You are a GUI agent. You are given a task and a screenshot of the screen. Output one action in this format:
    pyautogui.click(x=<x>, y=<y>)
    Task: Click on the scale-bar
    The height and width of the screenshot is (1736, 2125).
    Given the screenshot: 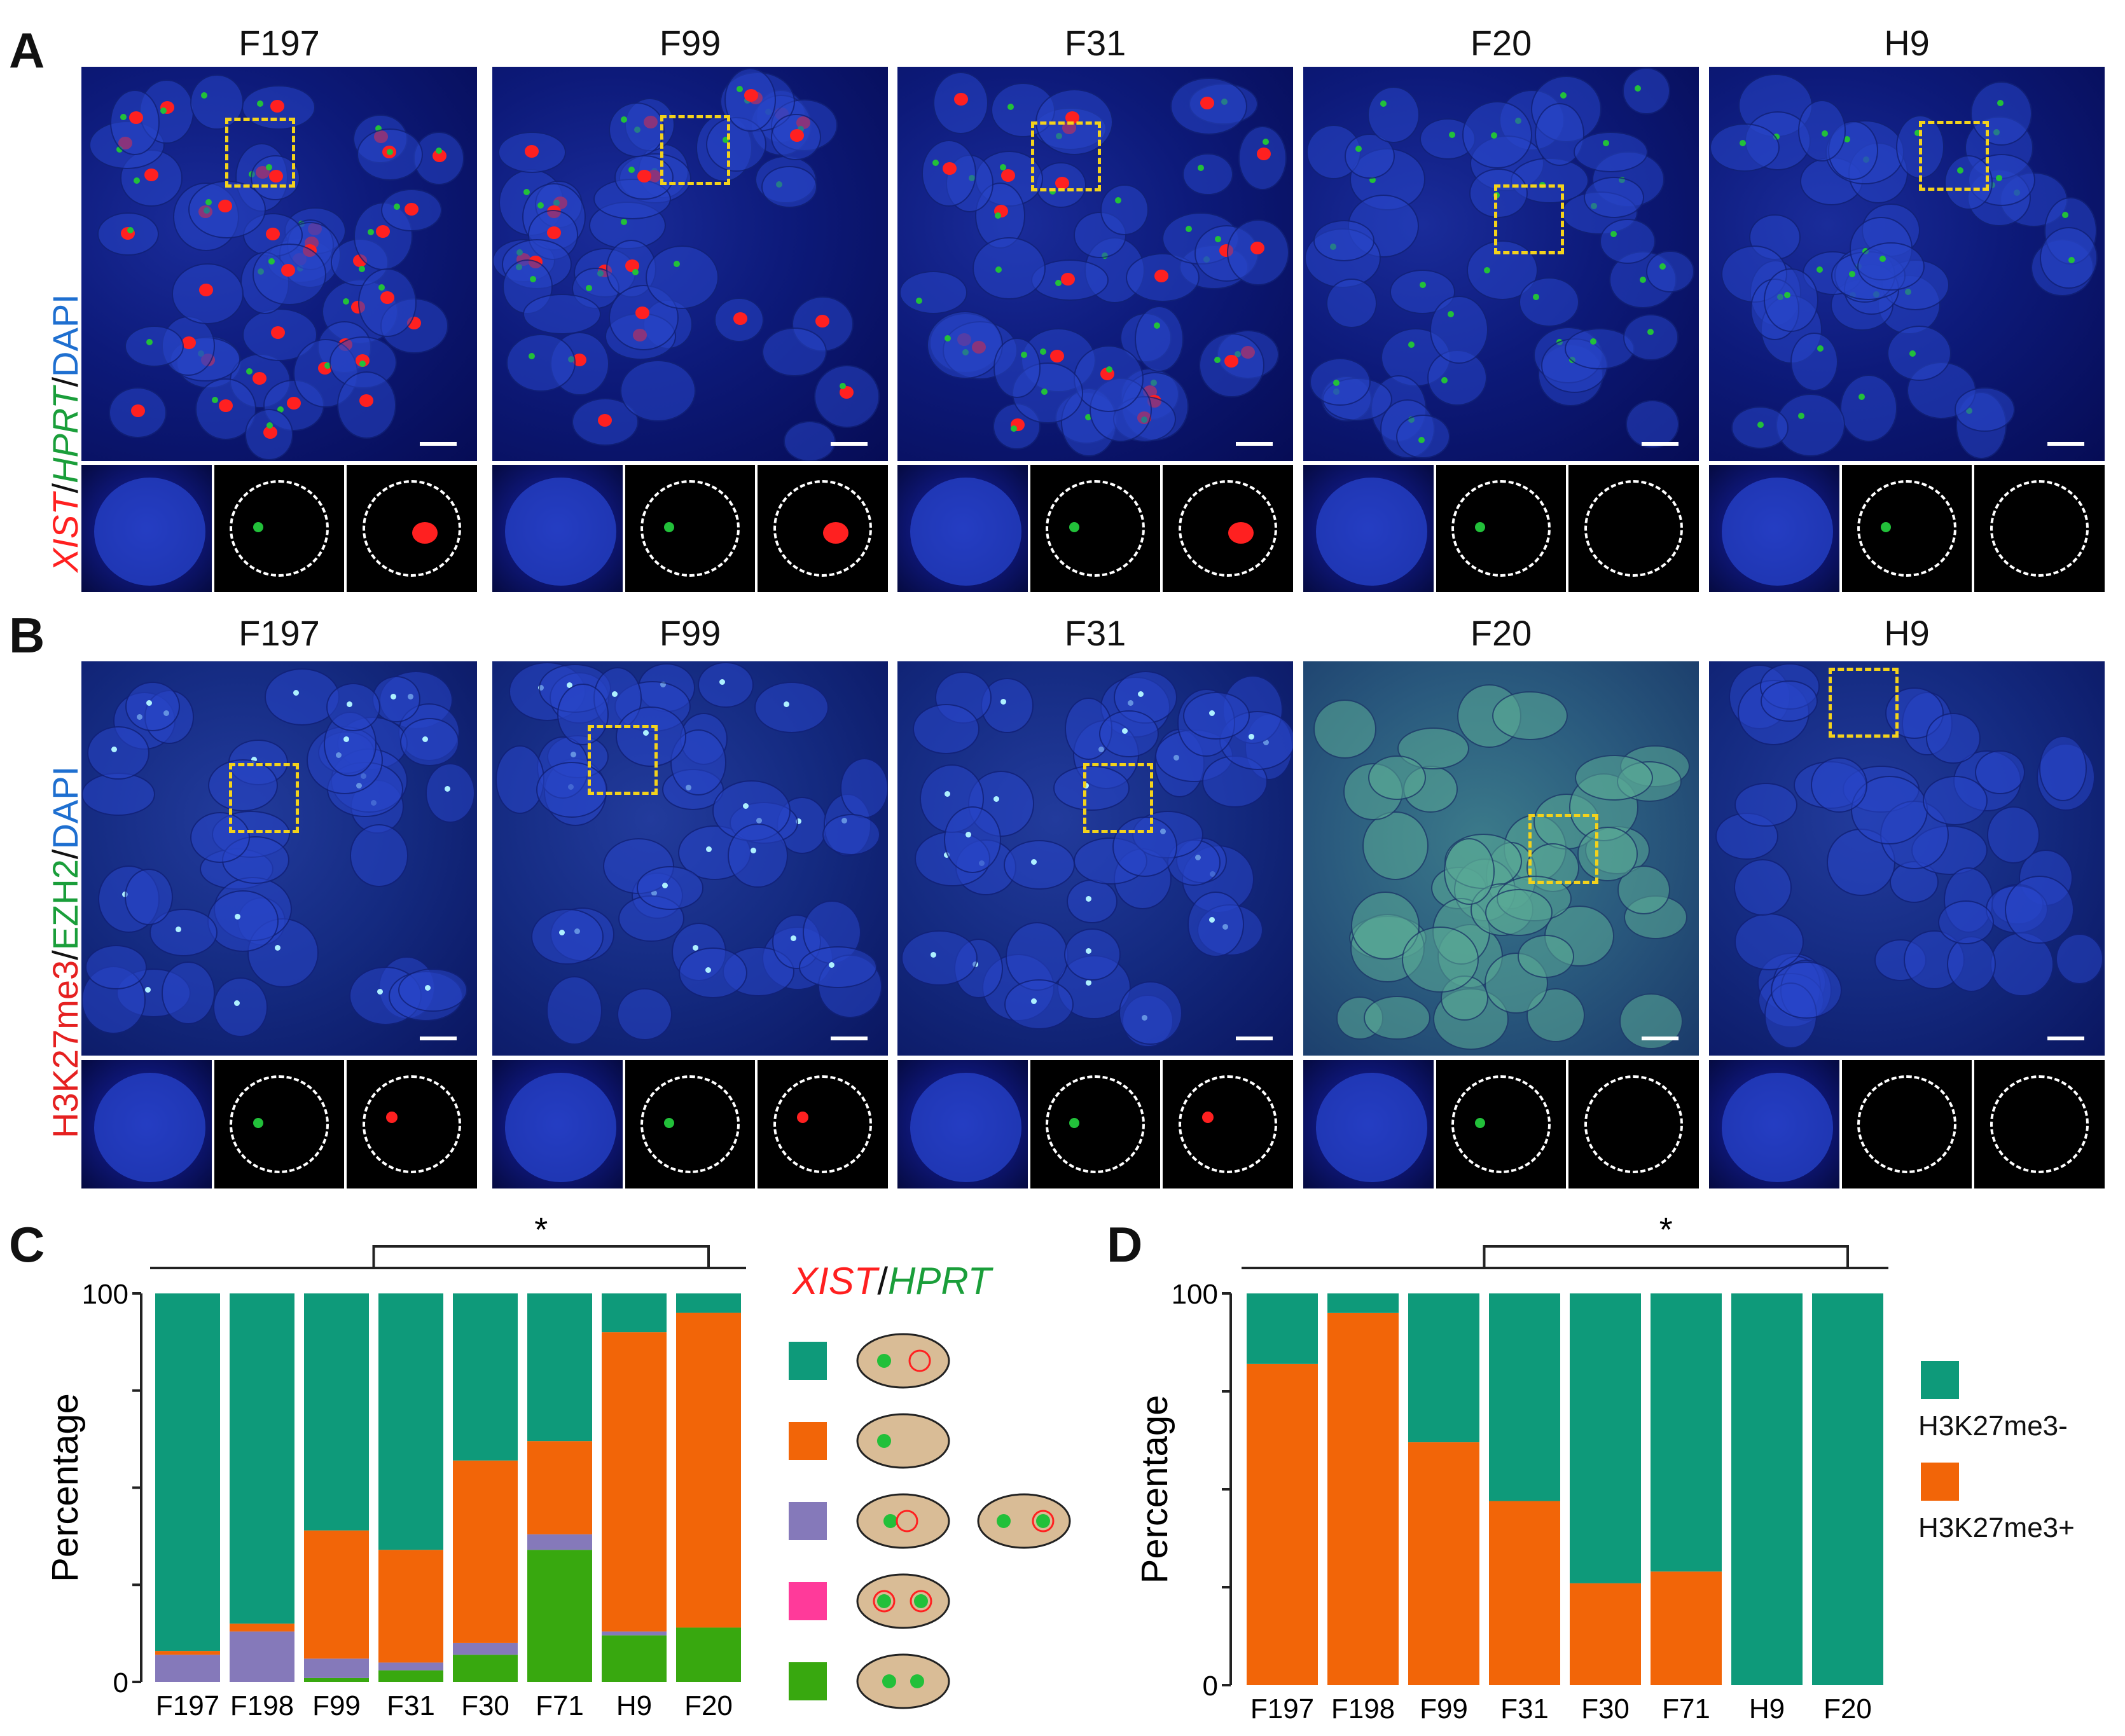 What is the action you would take?
    pyautogui.click(x=1660, y=444)
    